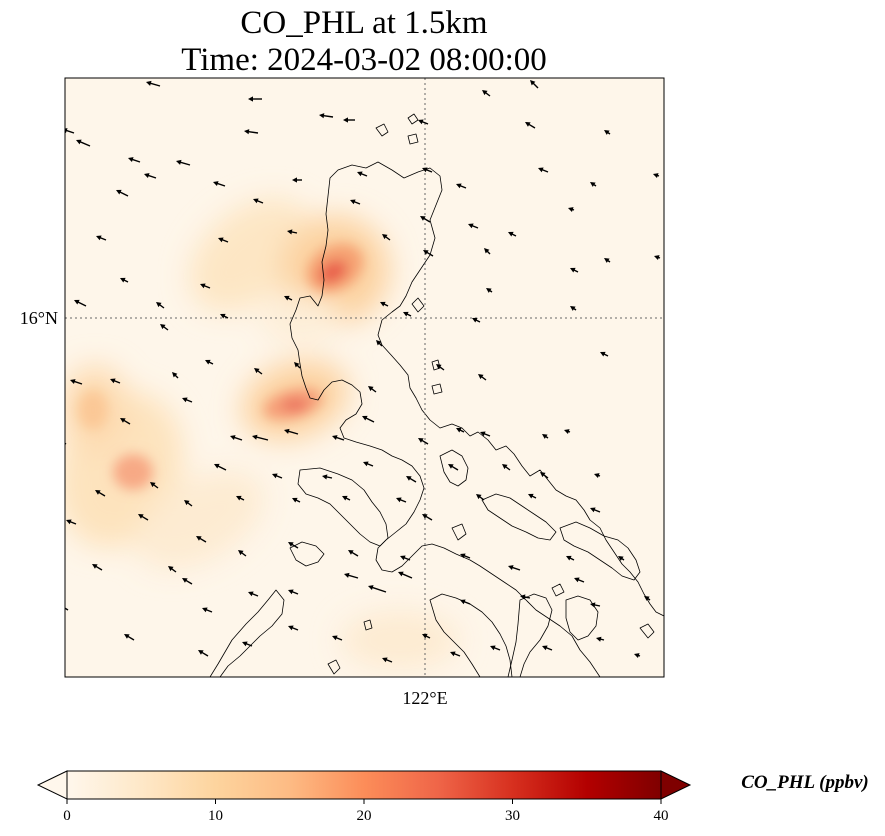  I want to click on lat-tick-label-16N: 16°N, so click(39, 318).